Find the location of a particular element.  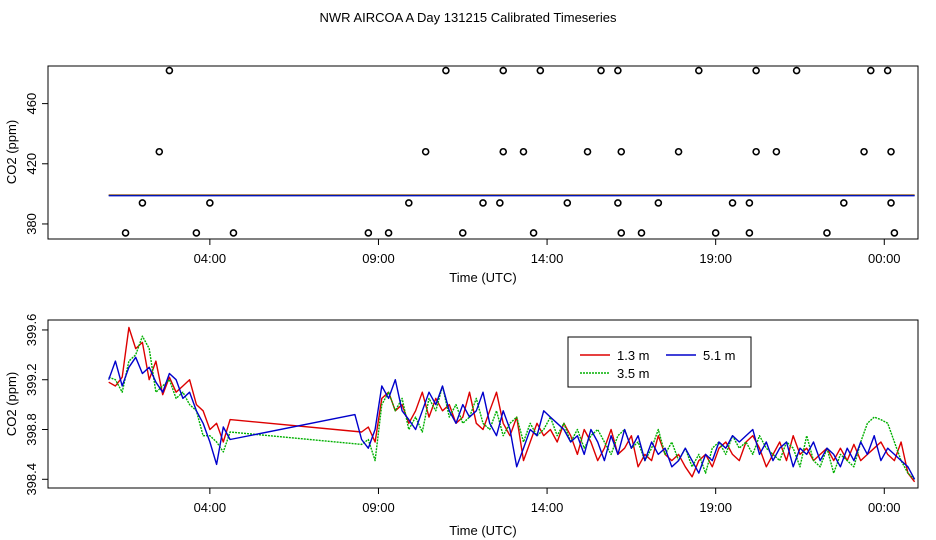

y-tick-label-398-8: 398.8 is located at coordinates (31, 429).